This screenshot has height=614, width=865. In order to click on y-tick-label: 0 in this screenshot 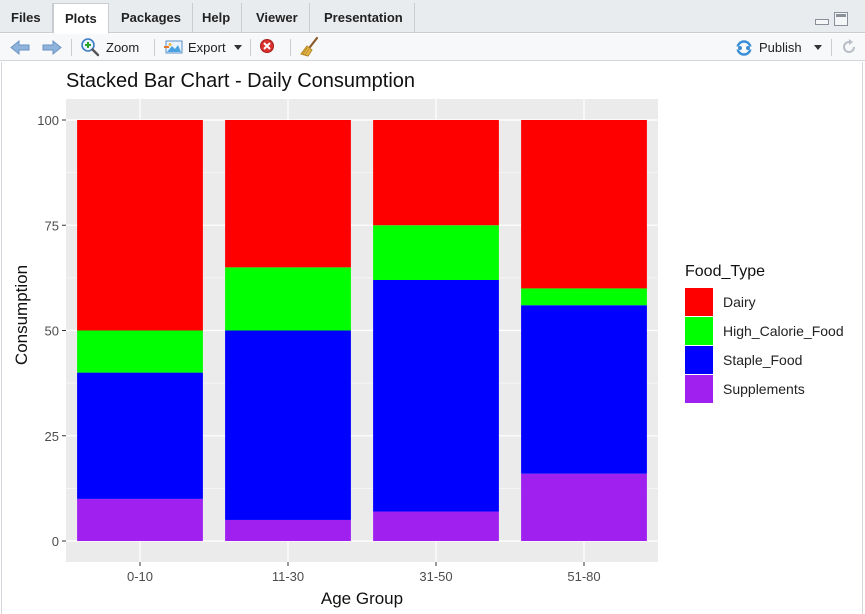, I will do `click(55, 541)`.